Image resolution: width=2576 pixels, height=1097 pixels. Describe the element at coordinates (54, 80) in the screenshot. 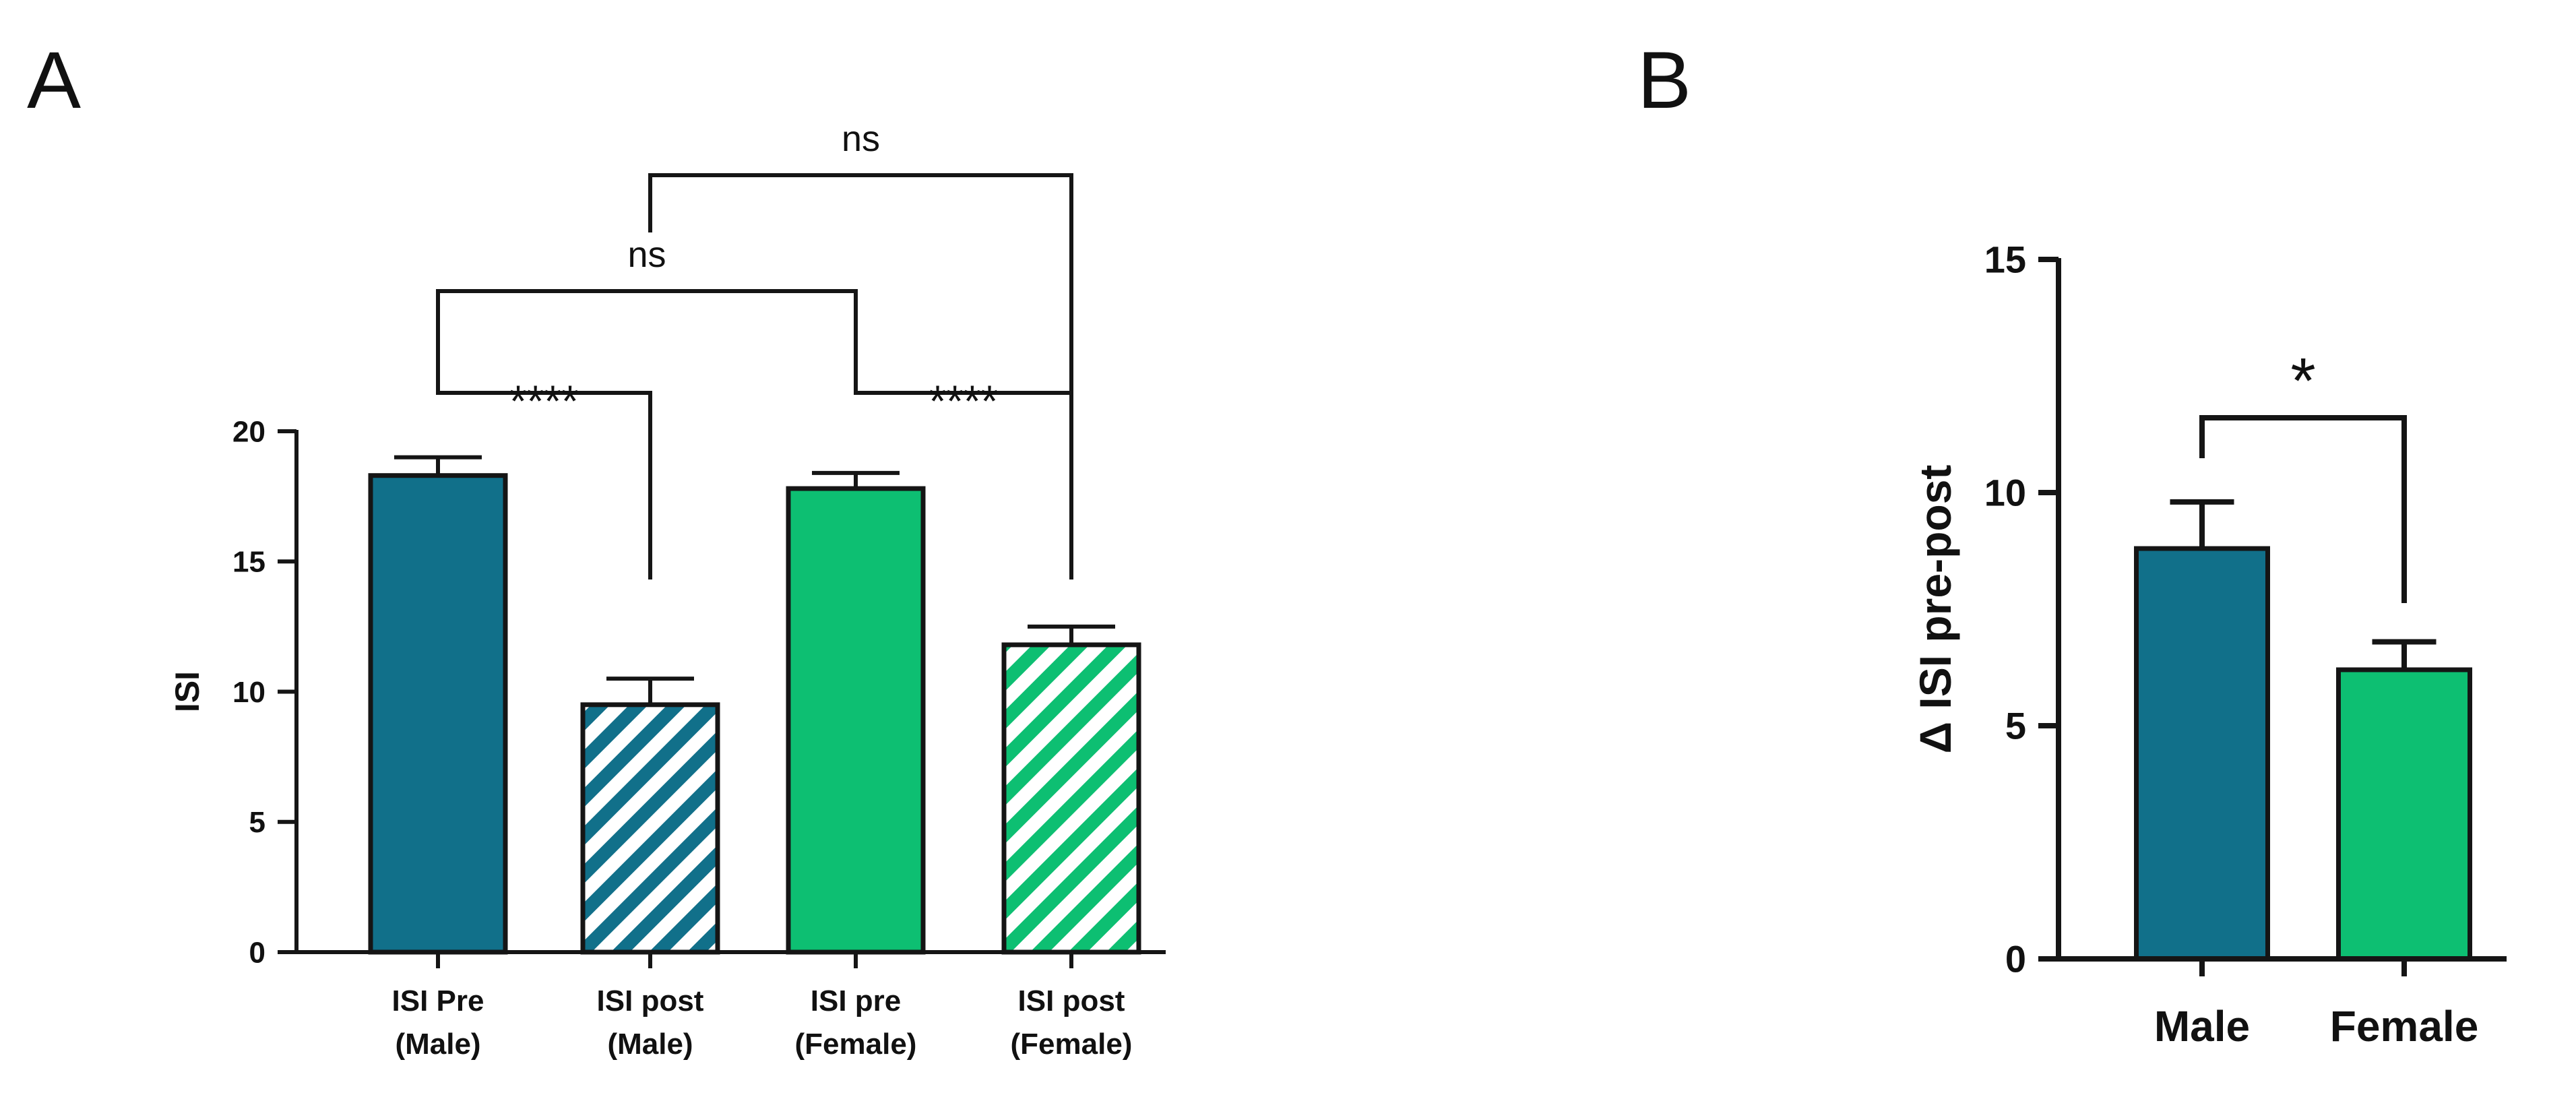

I see `panel-label-a: A` at that location.